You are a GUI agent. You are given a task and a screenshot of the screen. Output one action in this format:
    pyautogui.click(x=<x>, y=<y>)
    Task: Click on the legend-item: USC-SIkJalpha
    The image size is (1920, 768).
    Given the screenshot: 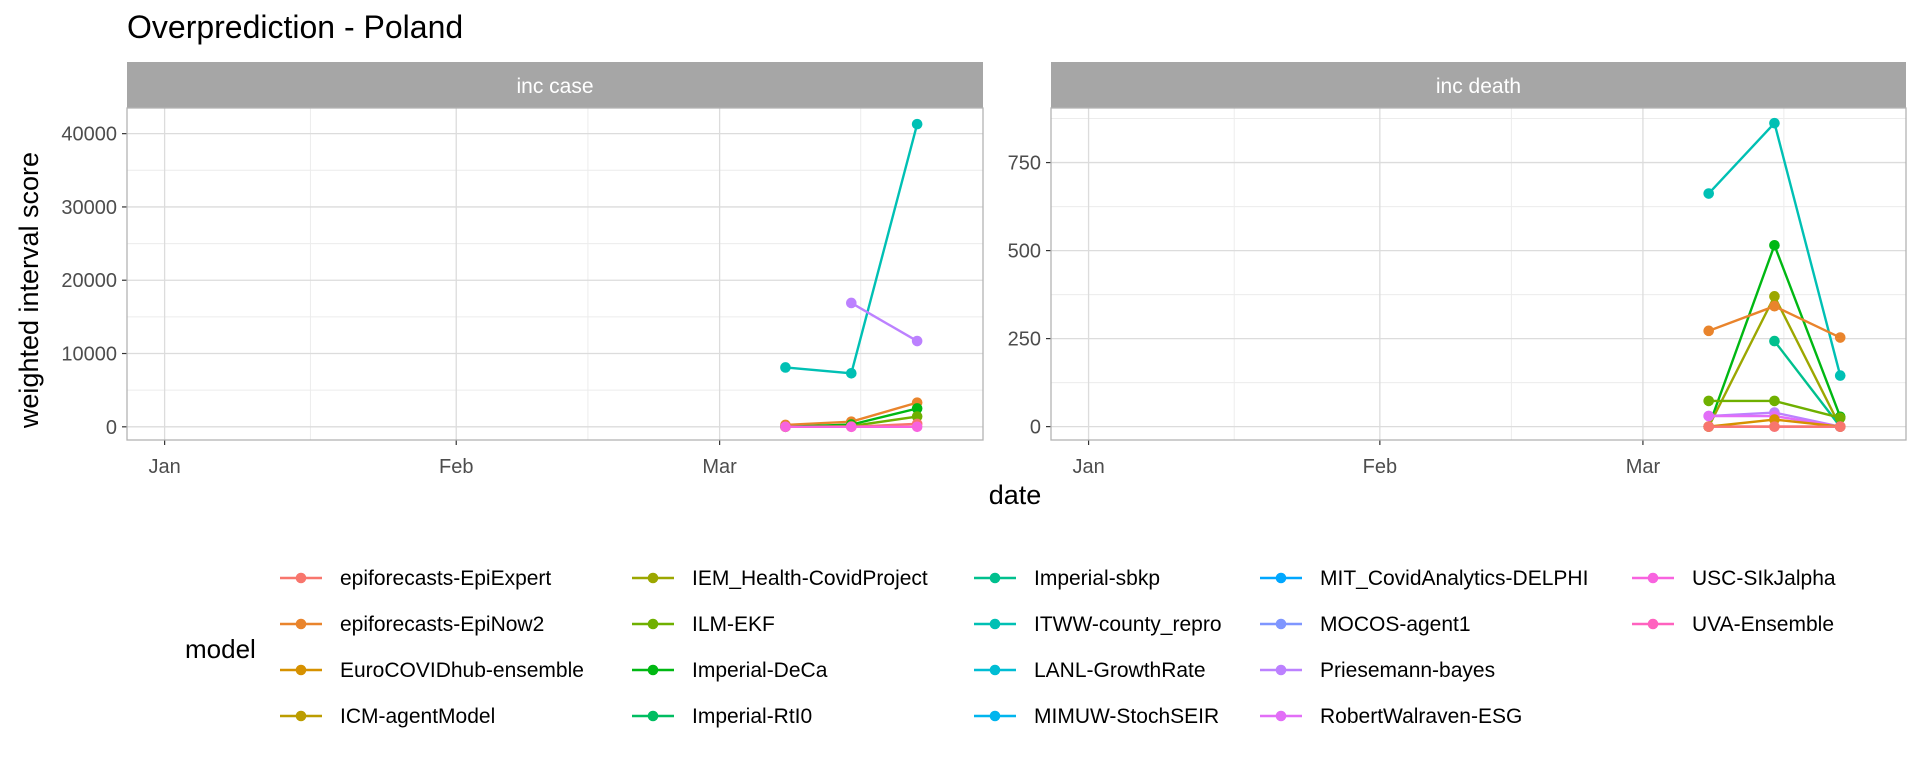 What is the action you would take?
    pyautogui.click(x=1734, y=578)
    